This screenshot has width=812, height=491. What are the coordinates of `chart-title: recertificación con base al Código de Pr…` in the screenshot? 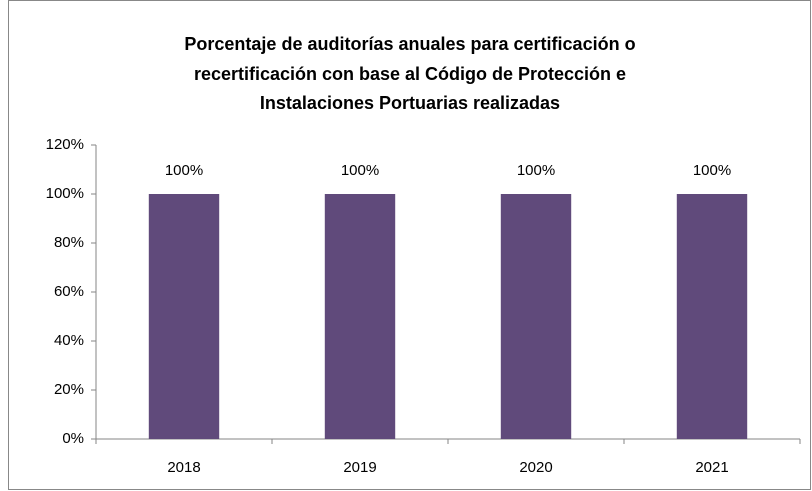 It's located at (410, 74).